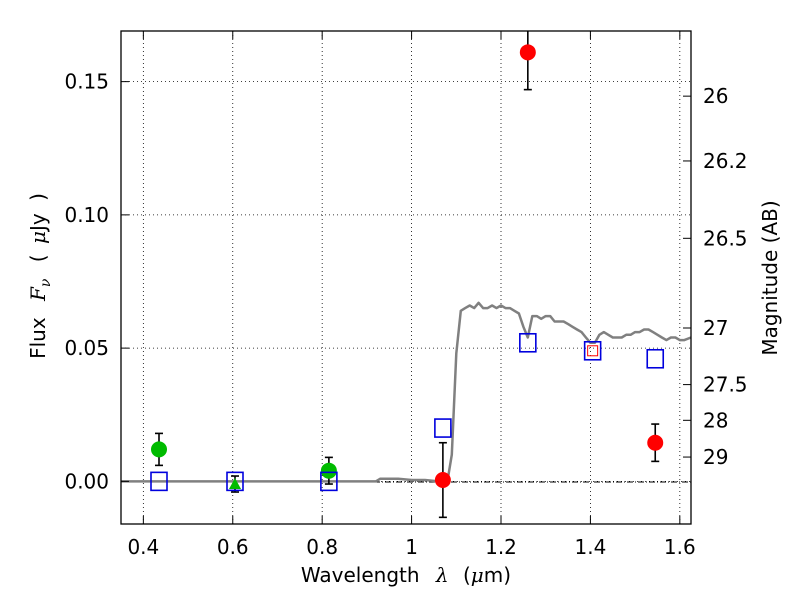 The height and width of the screenshot is (600, 800). Describe the element at coordinates (38, 258) in the screenshot. I see `y-axis-label-open-paren: (` at that location.